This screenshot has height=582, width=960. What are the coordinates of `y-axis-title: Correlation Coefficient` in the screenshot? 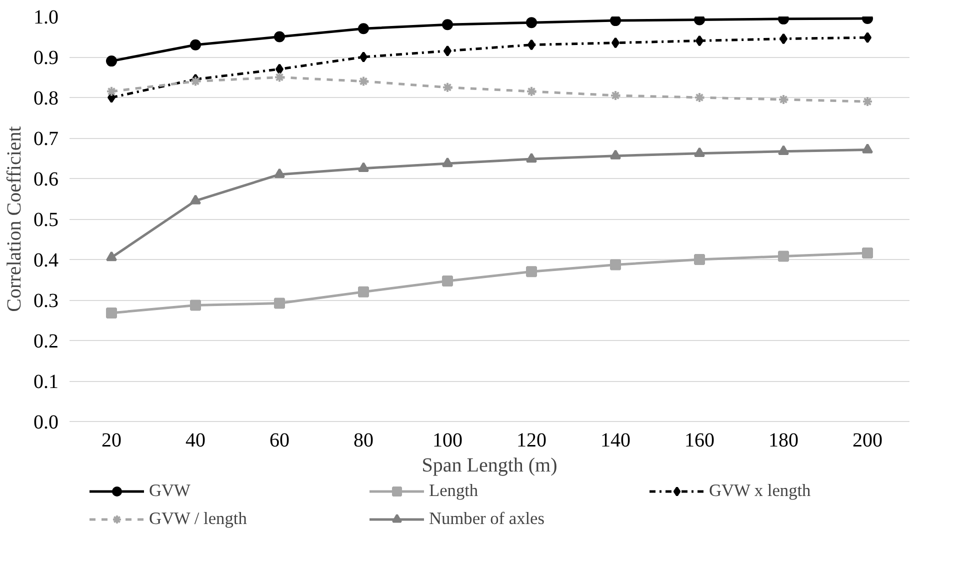 It's located at (15, 219).